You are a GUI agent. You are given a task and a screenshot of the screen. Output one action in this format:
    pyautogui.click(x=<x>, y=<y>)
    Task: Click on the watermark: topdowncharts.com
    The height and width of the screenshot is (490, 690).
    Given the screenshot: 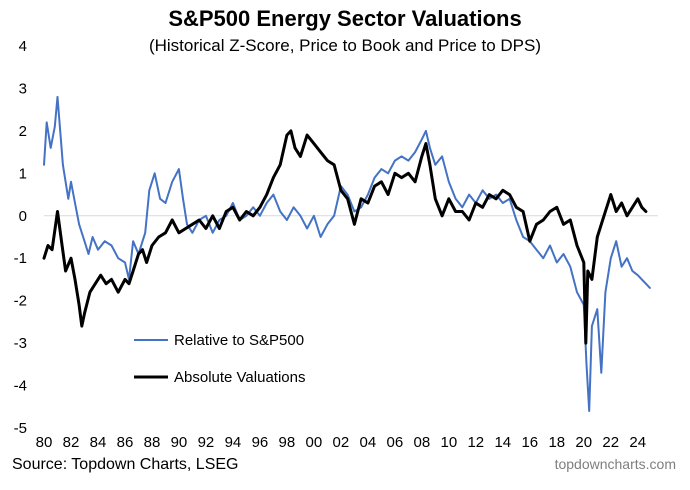 What is the action you would take?
    pyautogui.click(x=615, y=464)
    